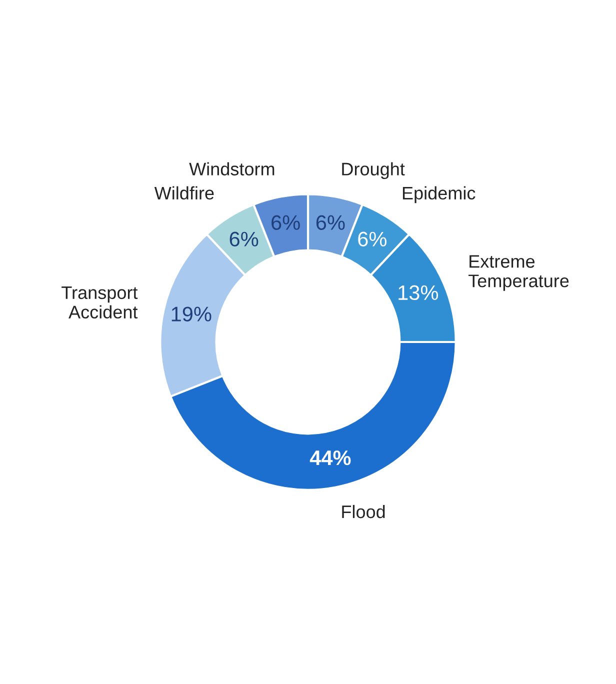 This screenshot has height=684, width=616. Describe the element at coordinates (192, 314) in the screenshot. I see `data-label: 19%` at that location.